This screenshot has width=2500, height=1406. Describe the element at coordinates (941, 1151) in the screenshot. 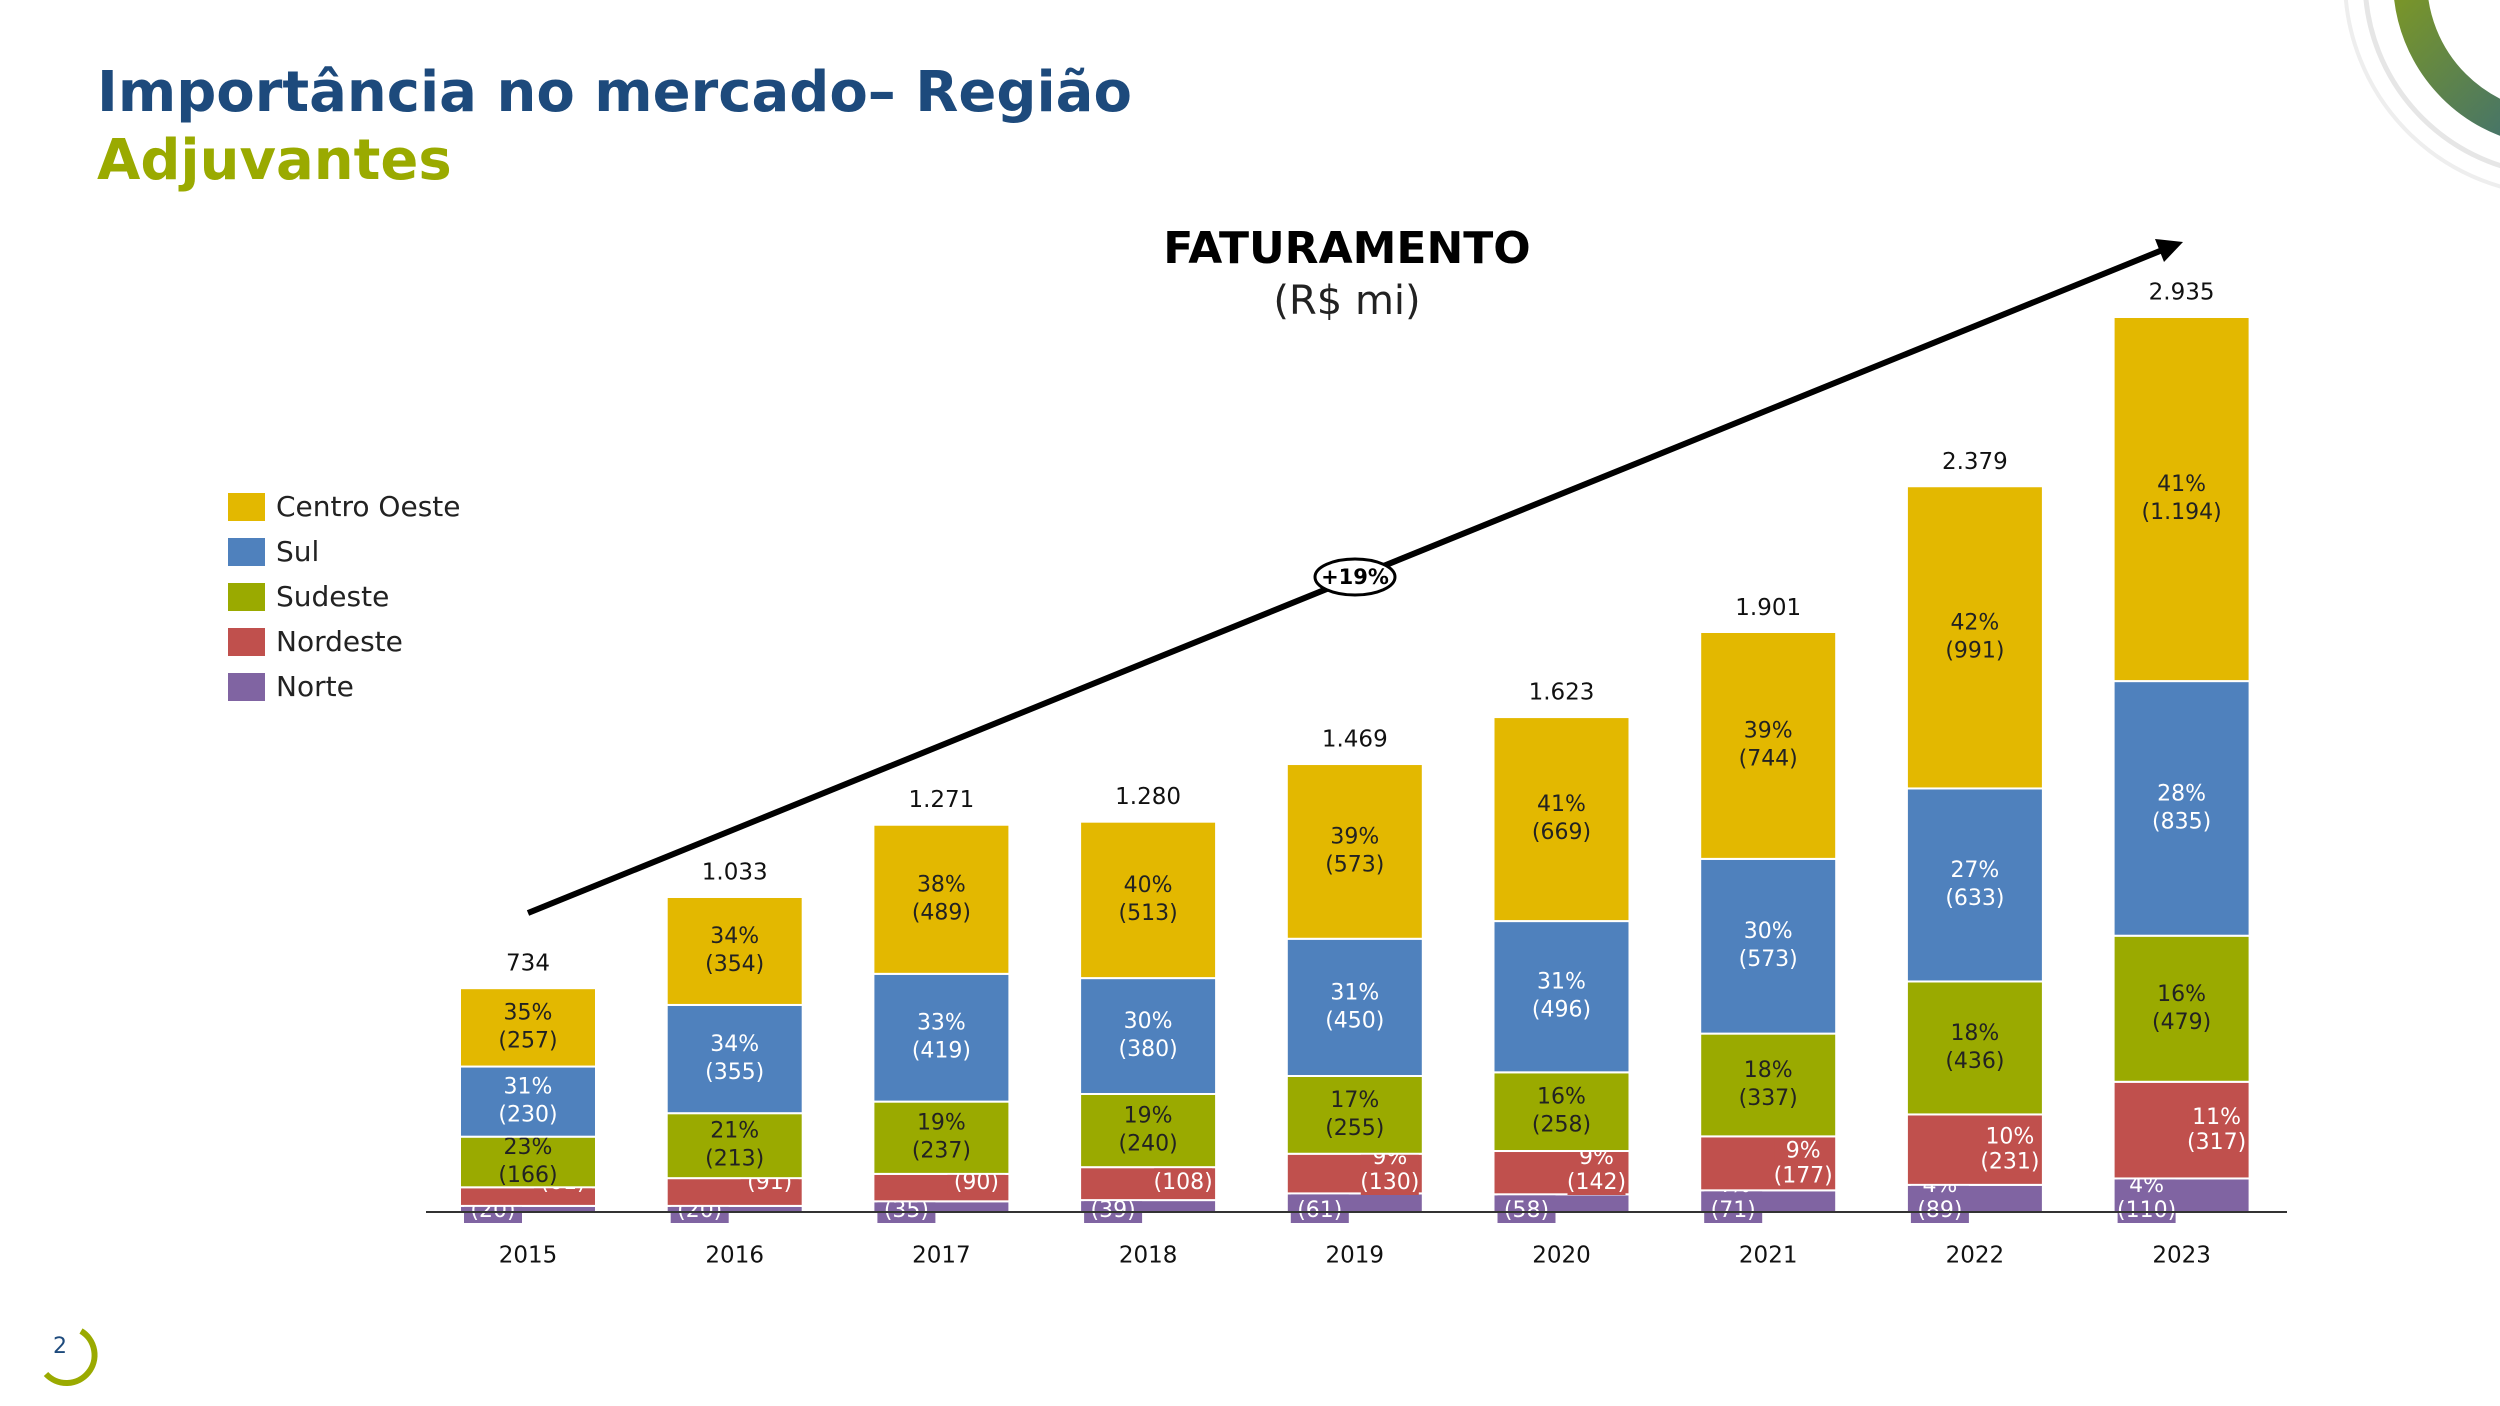

I see `value-label: (237)` at that location.